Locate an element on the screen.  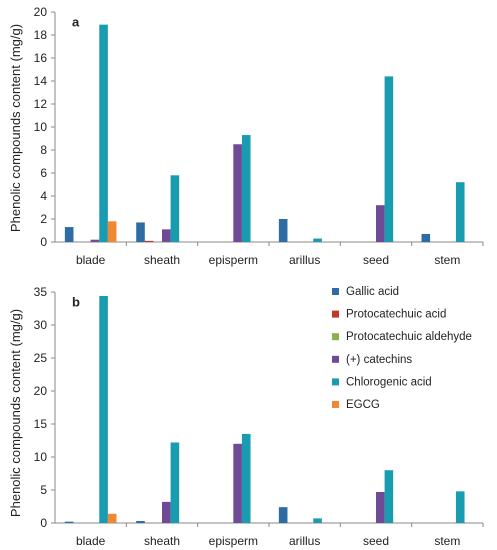
y-tick-label: 6 is located at coordinates (43, 173).